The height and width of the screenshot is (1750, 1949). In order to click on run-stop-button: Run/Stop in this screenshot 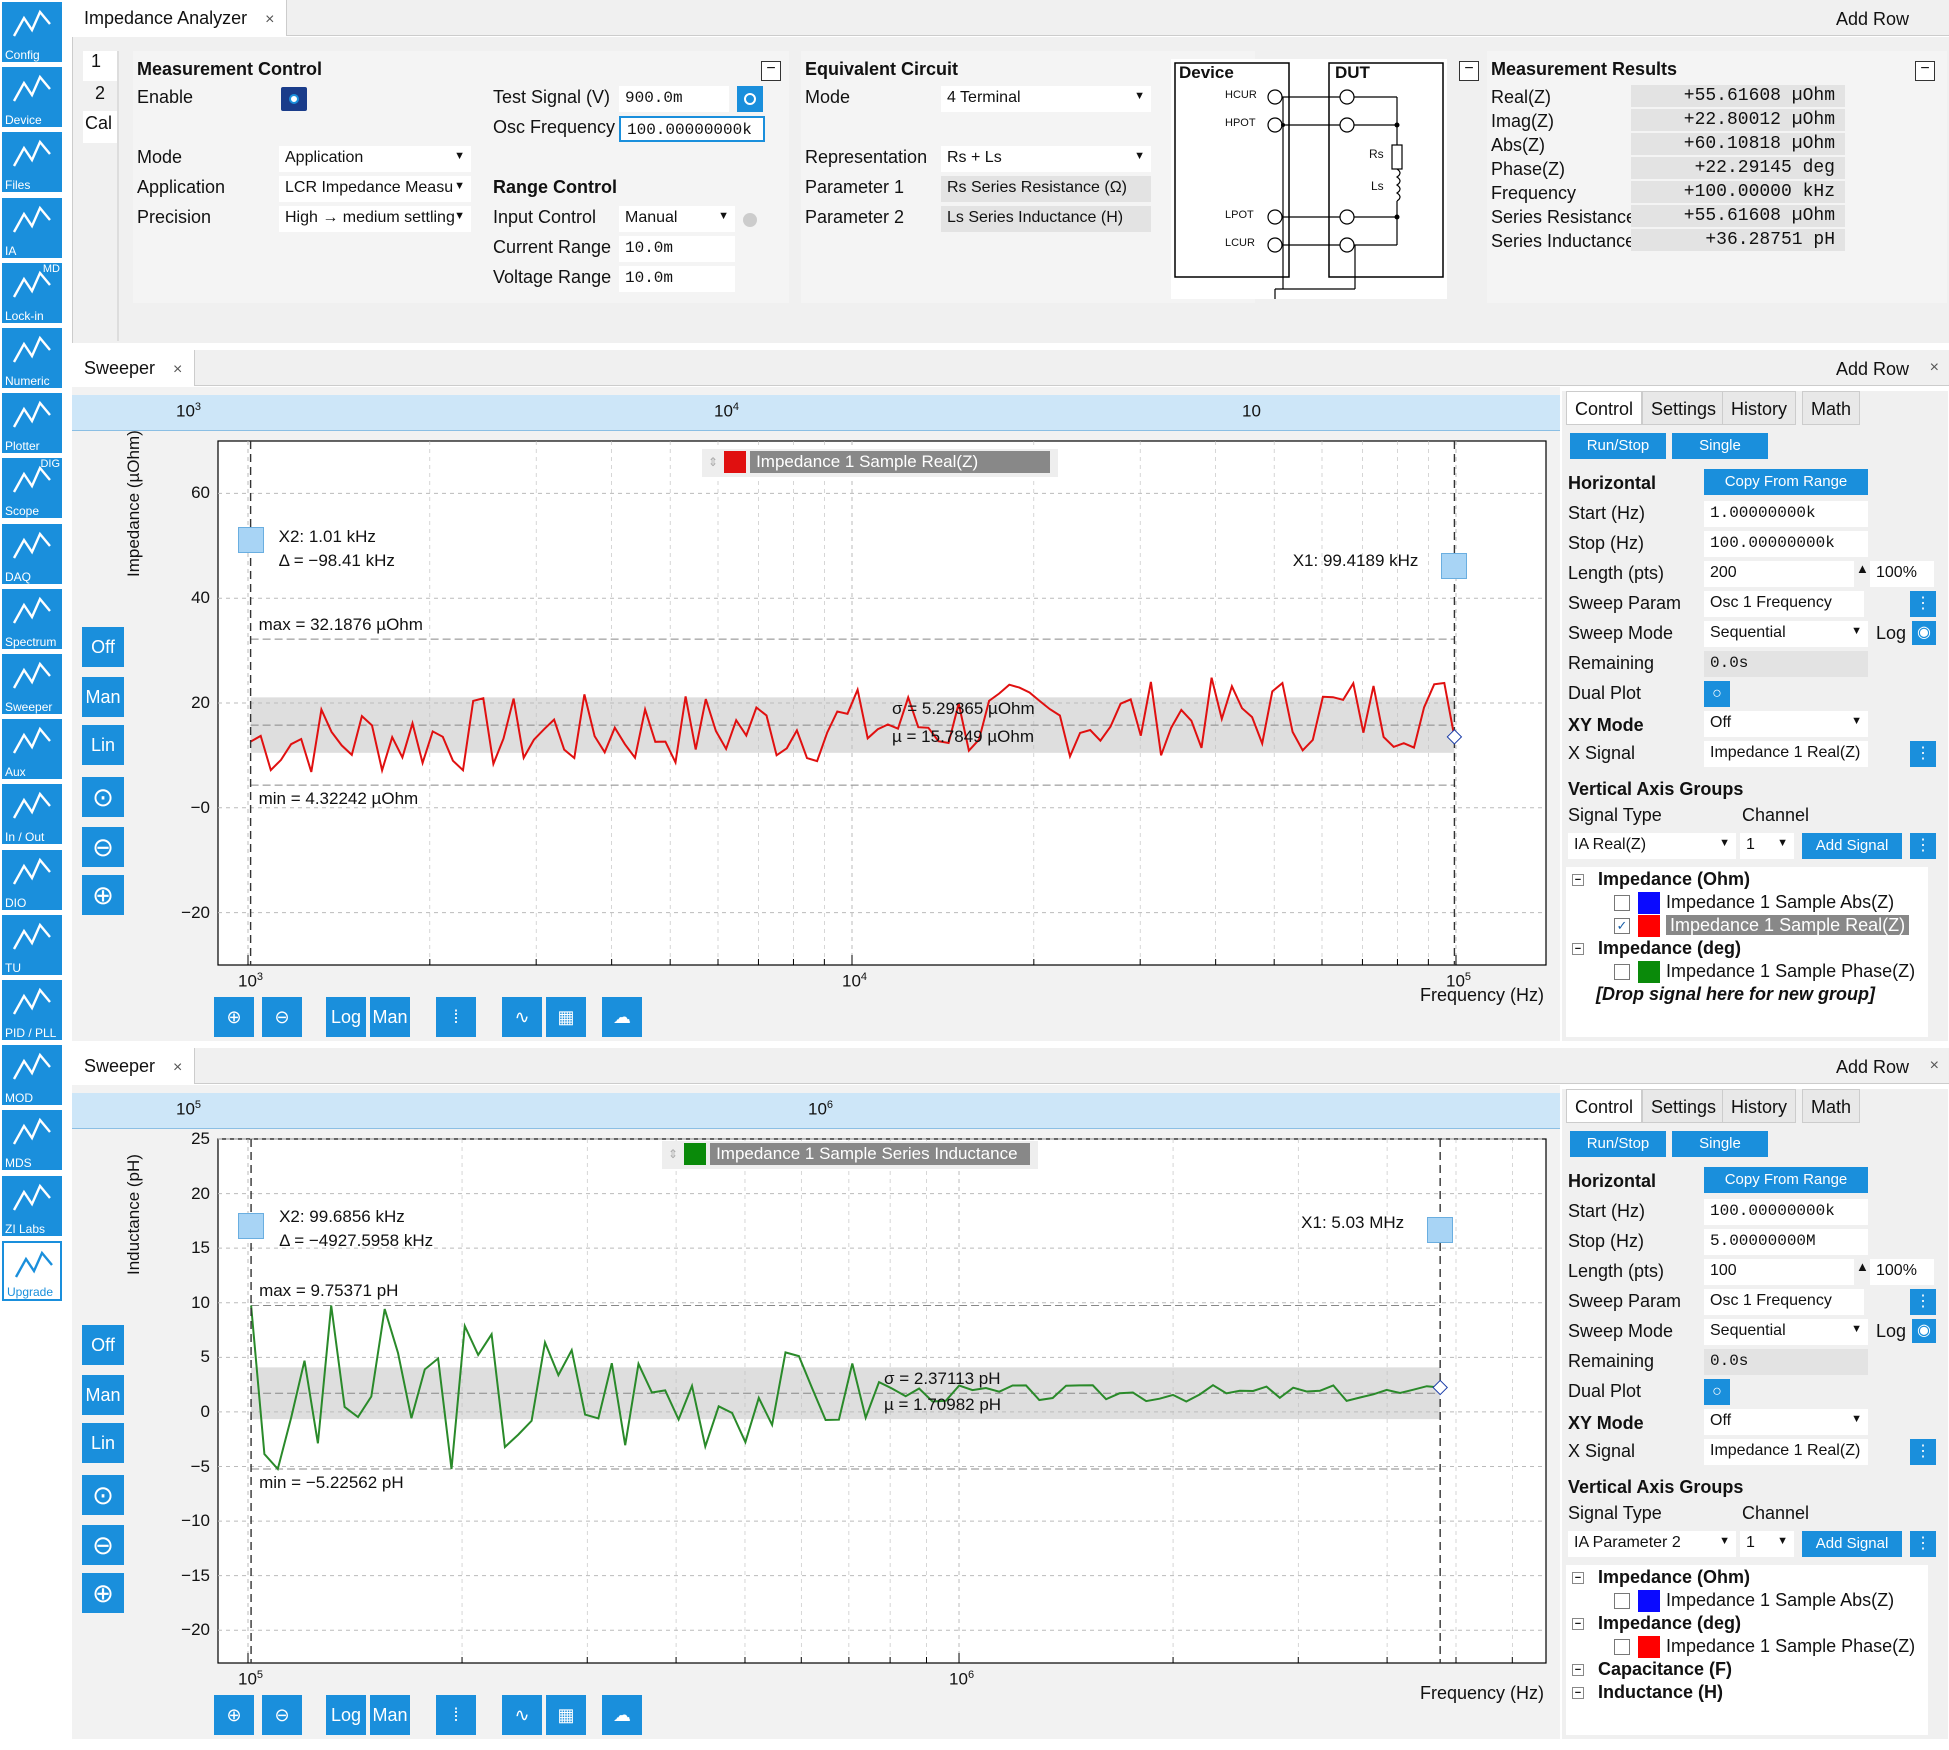, I will do `click(1618, 446)`.